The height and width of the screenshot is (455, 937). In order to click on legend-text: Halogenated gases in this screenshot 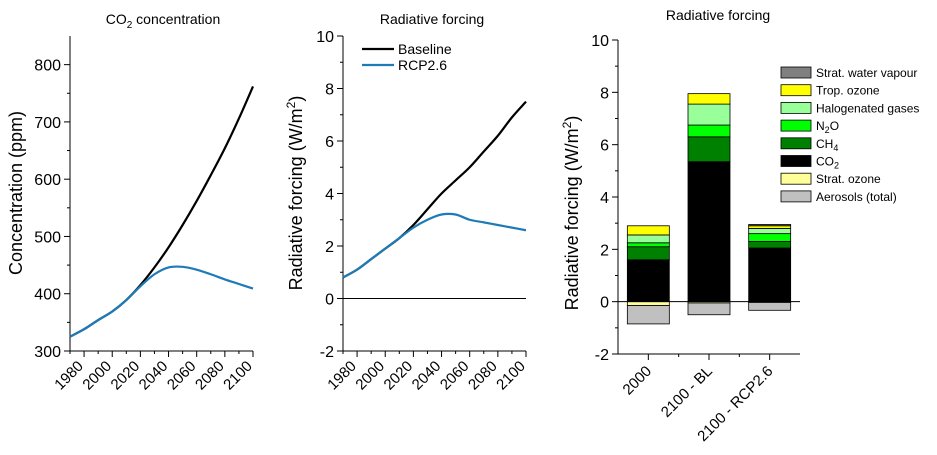, I will do `click(867, 108)`.